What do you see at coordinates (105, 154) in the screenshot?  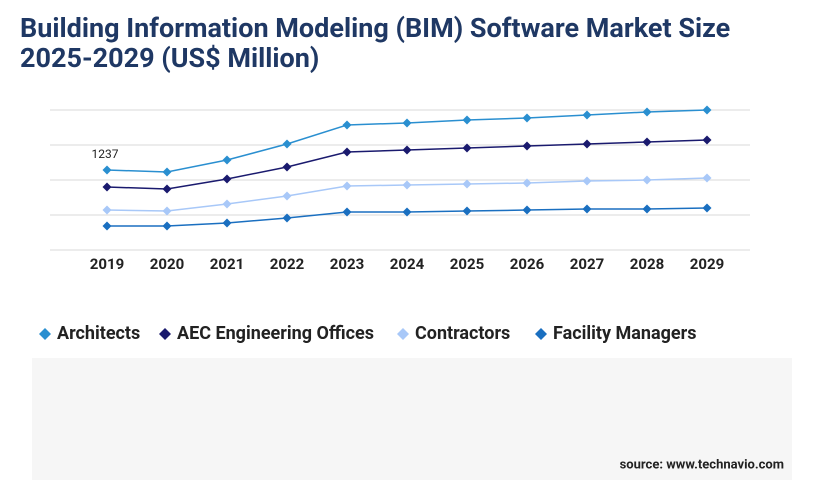 I see `data-label: 1237` at bounding box center [105, 154].